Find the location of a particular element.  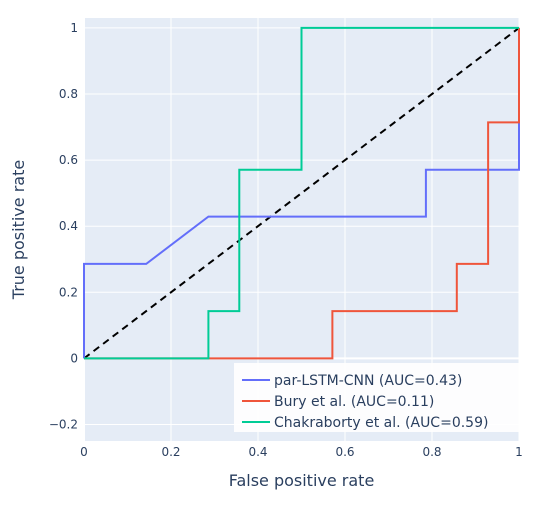

x-tick-label: 0.2 is located at coordinates (170, 452).